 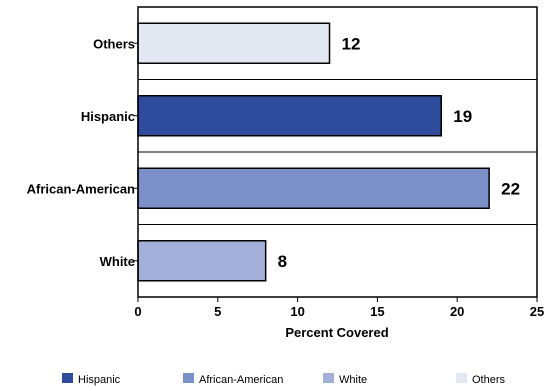 What do you see at coordinates (489, 380) in the screenshot?
I see `legend-label: Others` at bounding box center [489, 380].